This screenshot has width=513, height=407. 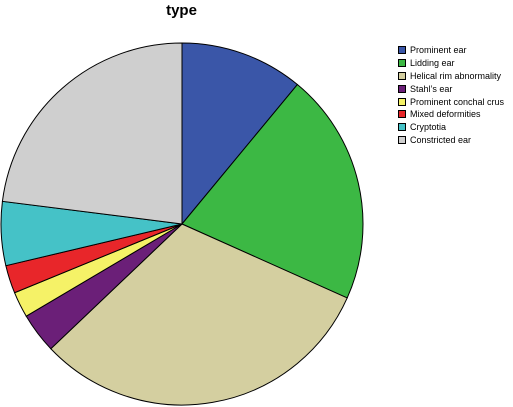 I want to click on legend-label: Stahl’s ear, so click(x=431, y=88).